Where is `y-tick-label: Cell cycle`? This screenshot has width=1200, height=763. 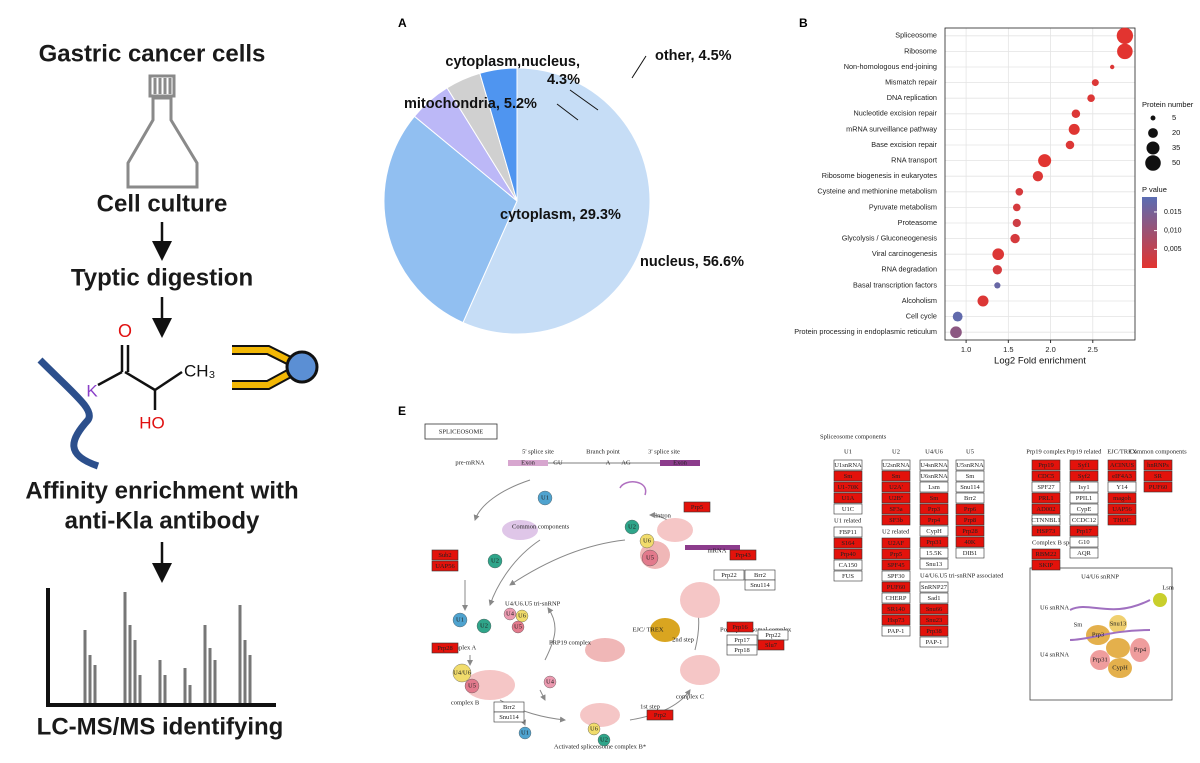
y-tick-label: Cell cycle is located at coordinates (921, 316).